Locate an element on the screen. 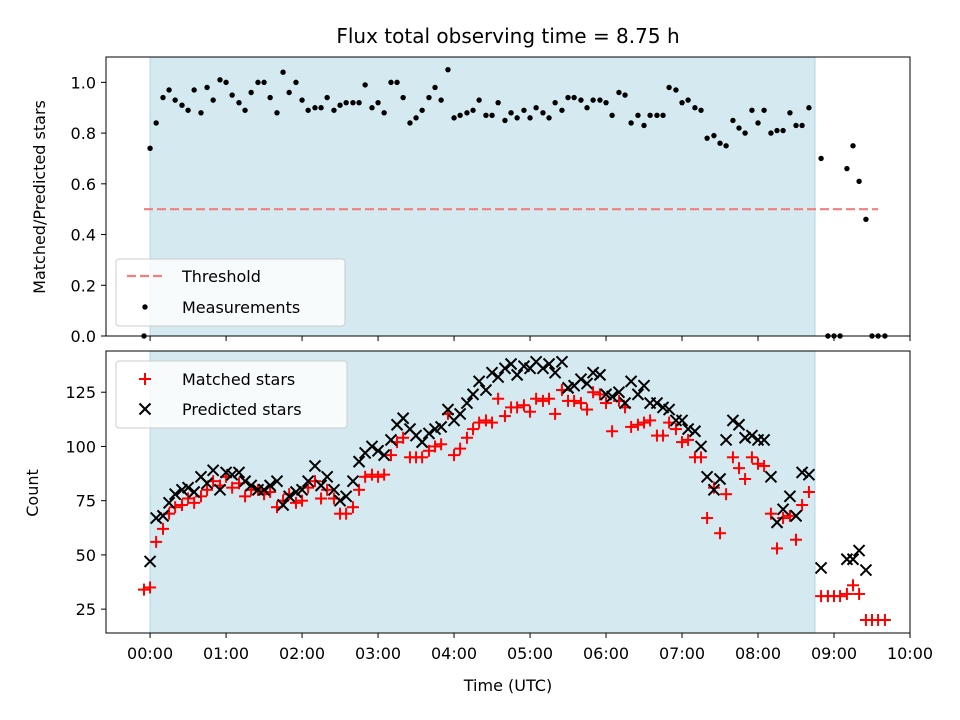 The image size is (960, 720). y-tick-label: 75 is located at coordinates (86, 501).